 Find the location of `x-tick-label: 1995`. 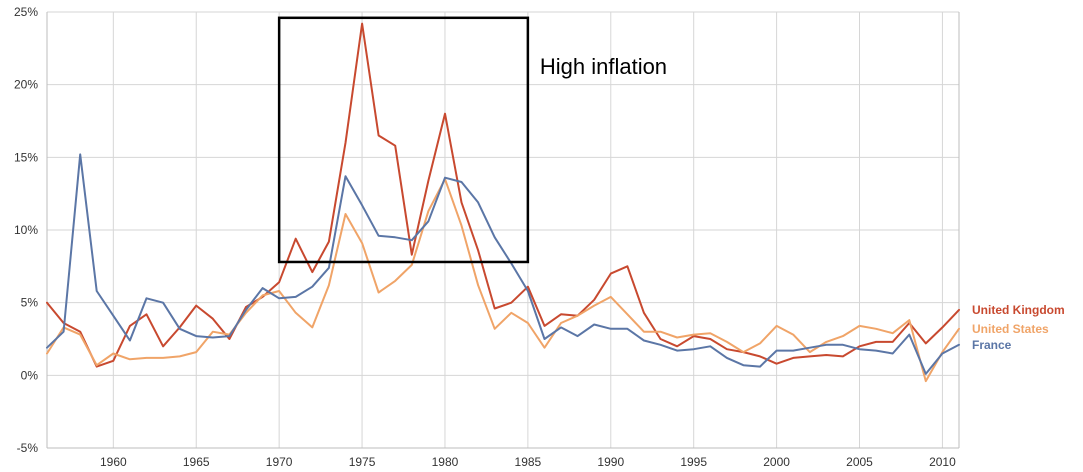

x-tick-label: 1995 is located at coordinates (693, 462).